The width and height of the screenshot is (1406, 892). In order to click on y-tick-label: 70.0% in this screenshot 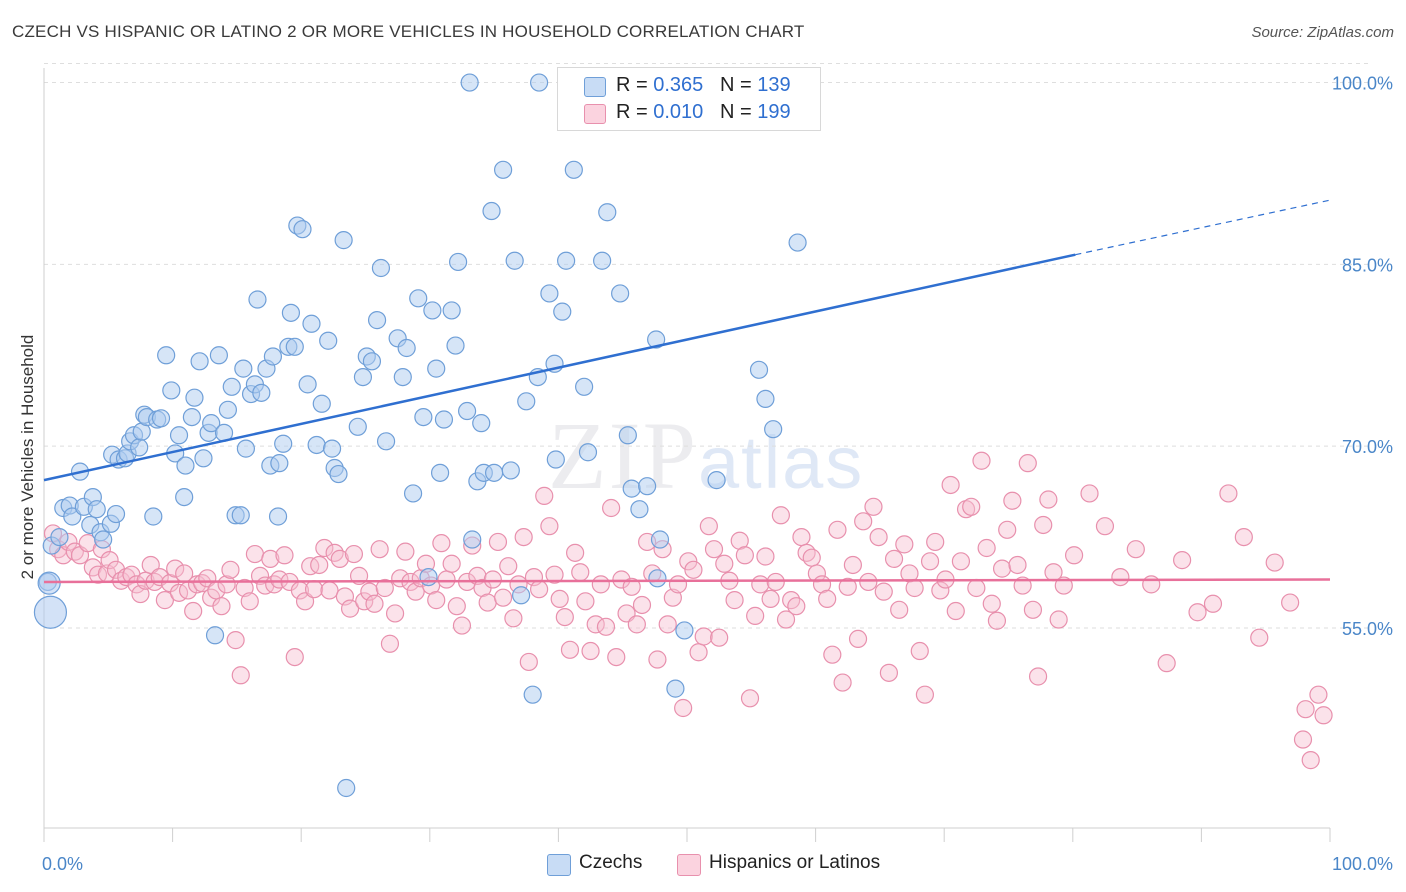, I will do `click(1367, 447)`.